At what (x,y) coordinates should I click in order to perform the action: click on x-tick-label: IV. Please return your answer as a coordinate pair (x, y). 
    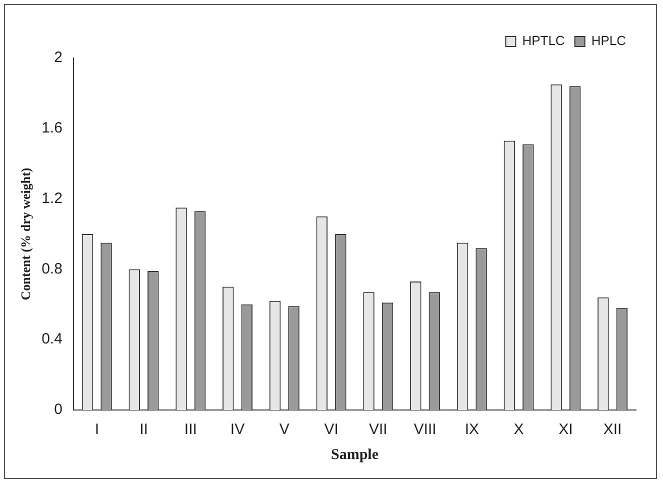
    Looking at the image, I should click on (237, 429).